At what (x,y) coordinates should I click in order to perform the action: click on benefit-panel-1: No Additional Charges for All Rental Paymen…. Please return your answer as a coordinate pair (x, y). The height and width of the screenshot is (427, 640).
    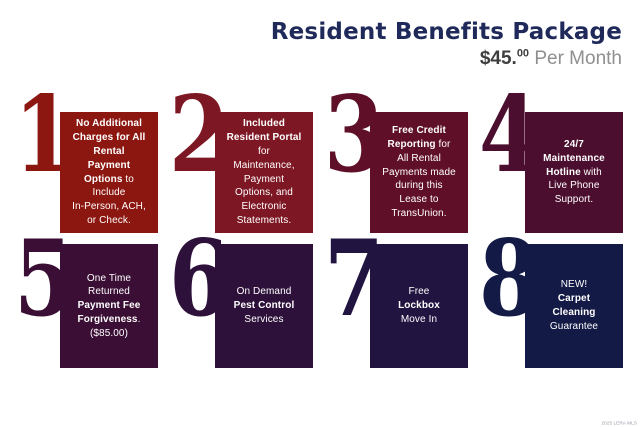
    Looking at the image, I should click on (109, 172).